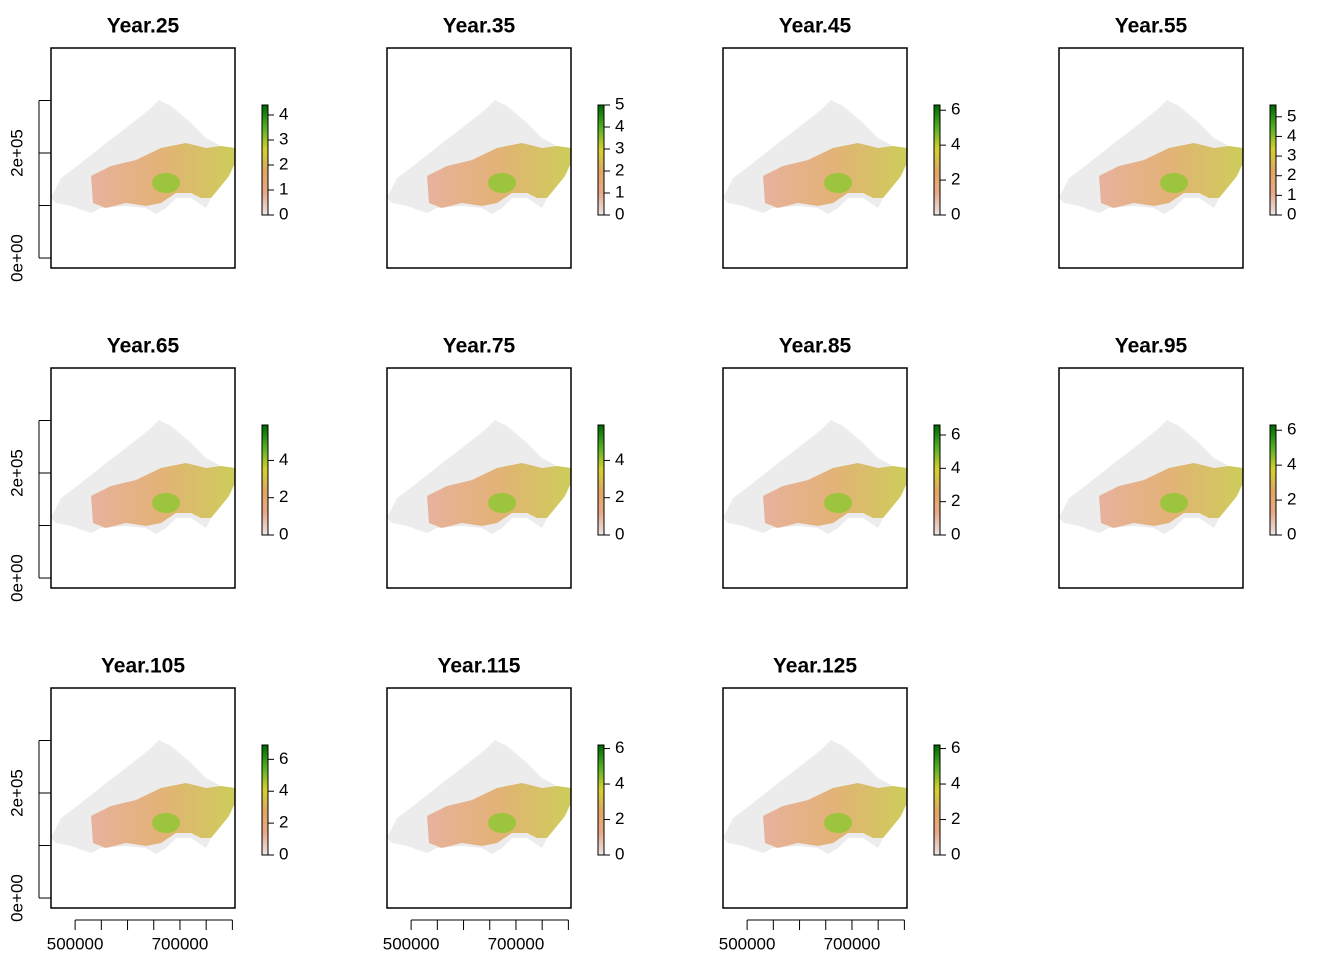 This screenshot has width=1344, height=965. Describe the element at coordinates (815, 666) in the screenshot. I see `panel-title: Year.125` at that location.